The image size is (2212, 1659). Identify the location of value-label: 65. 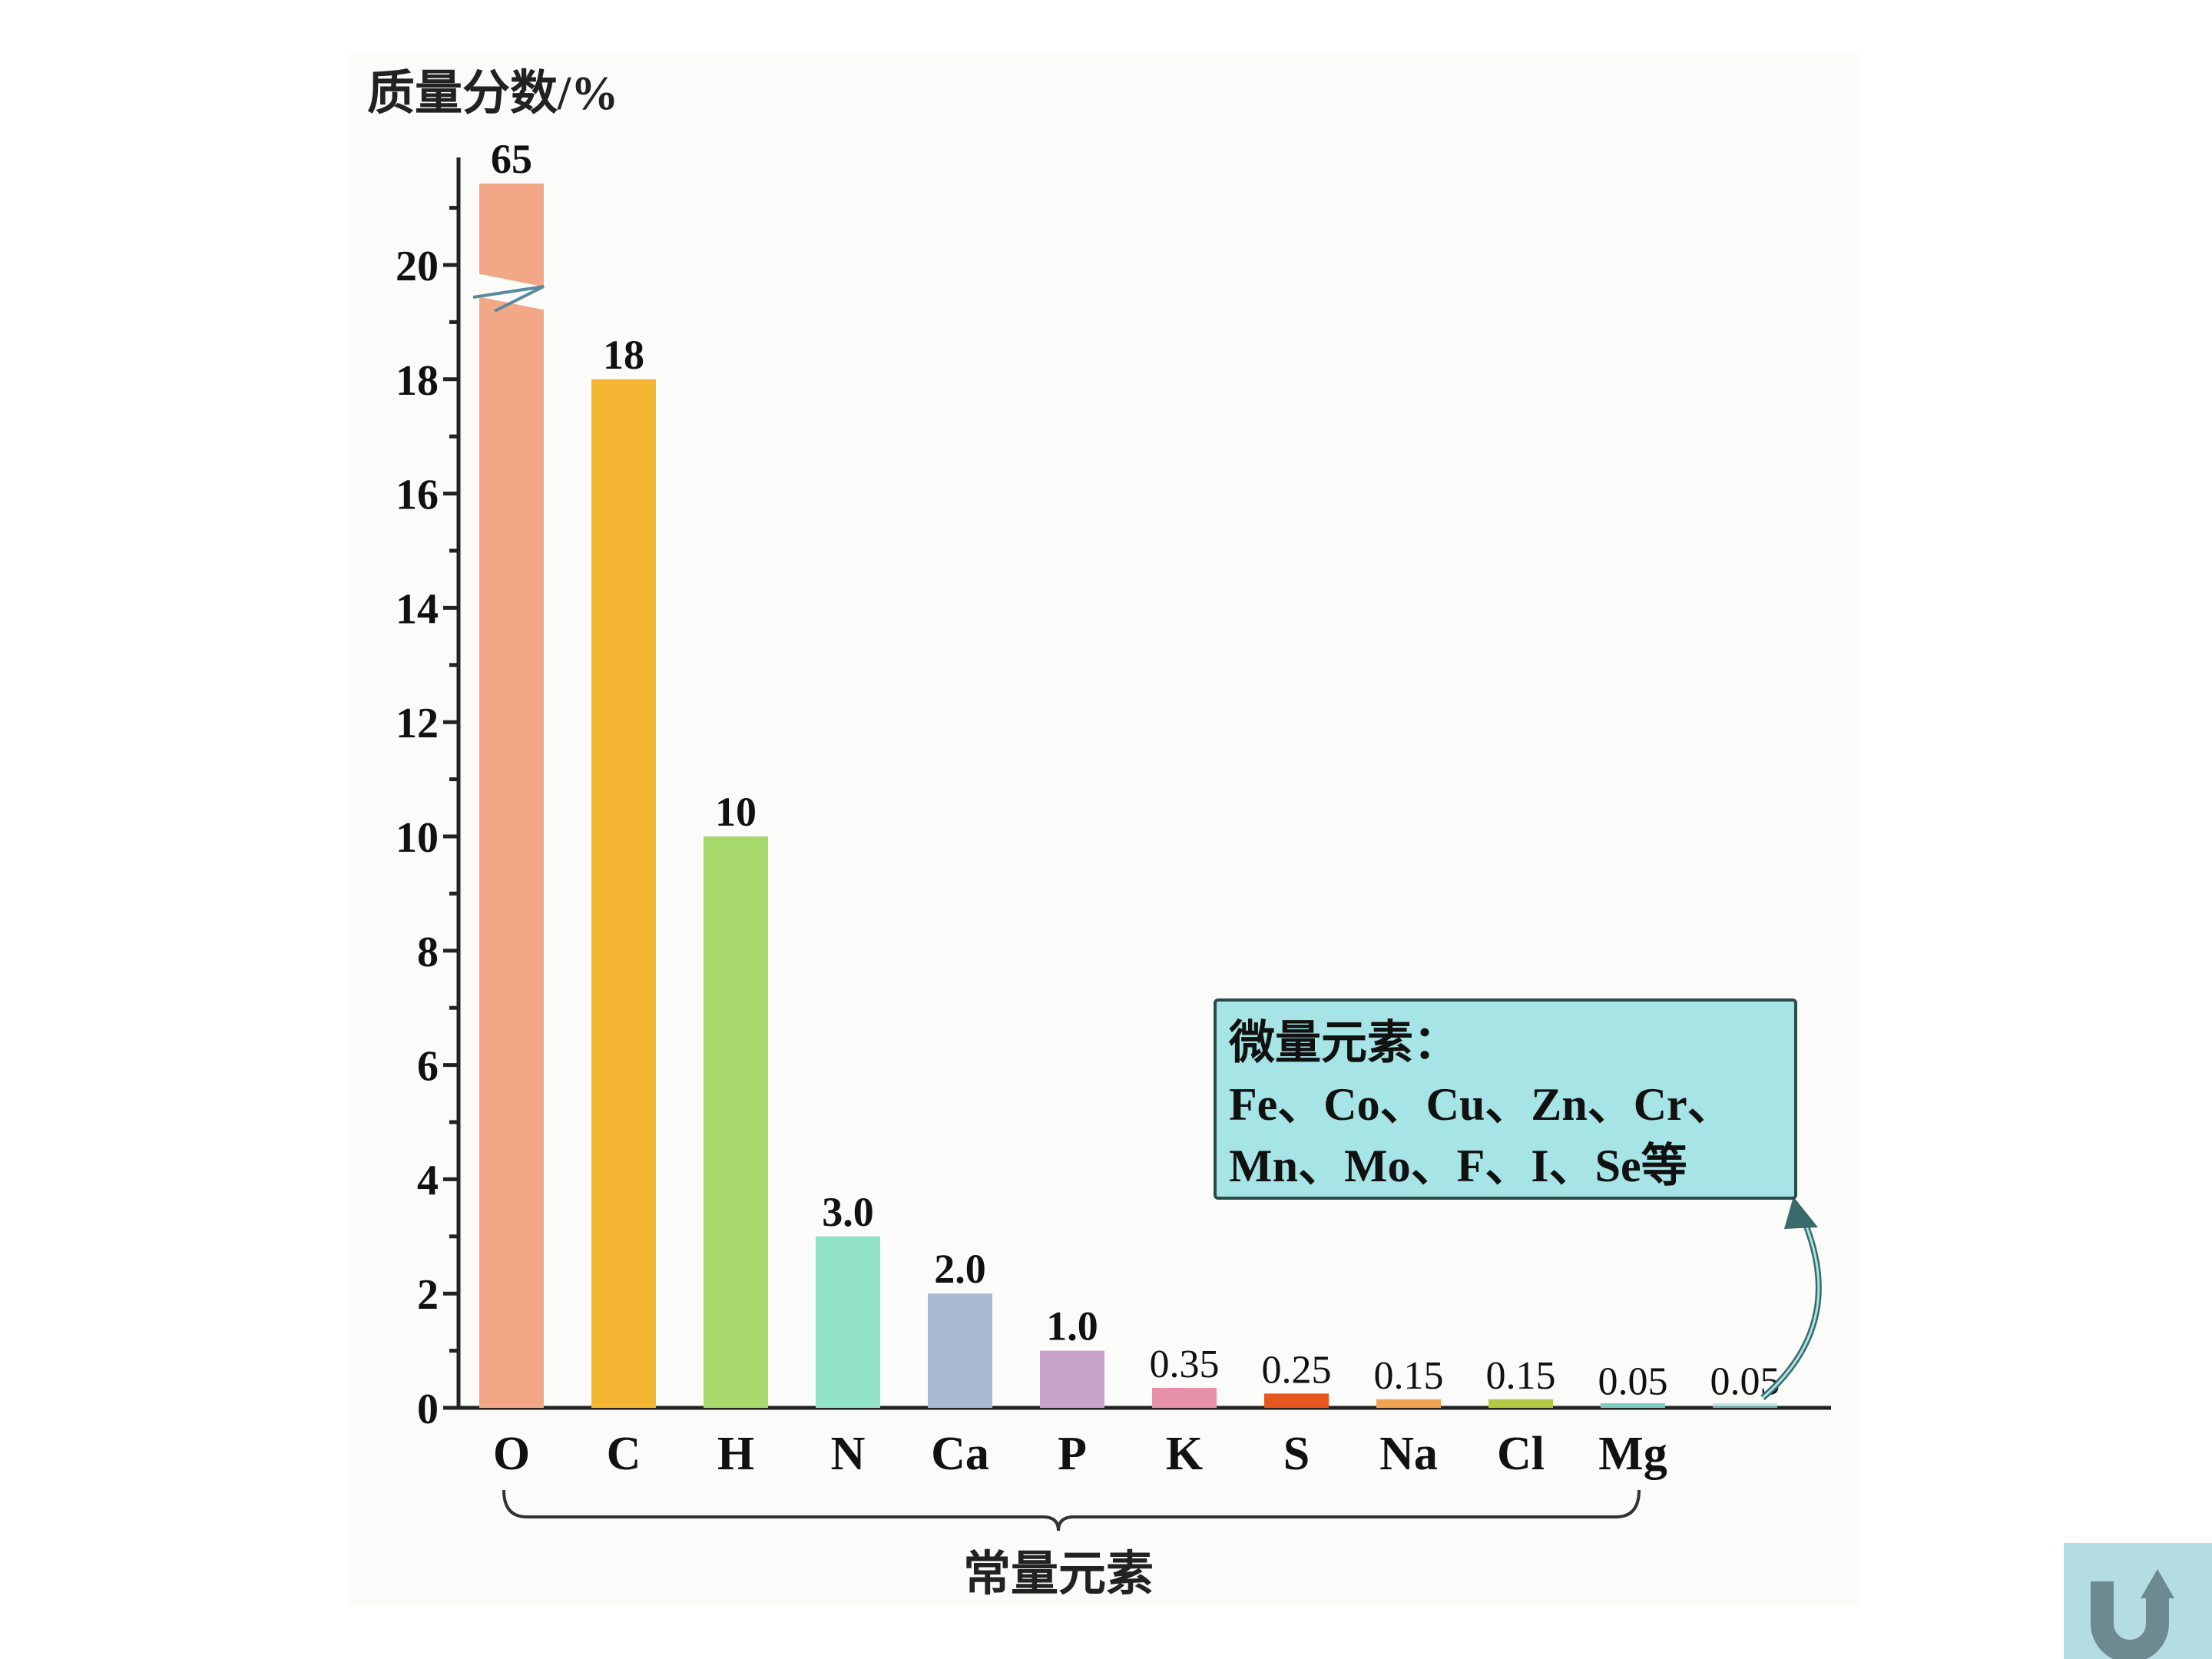
(512, 159).